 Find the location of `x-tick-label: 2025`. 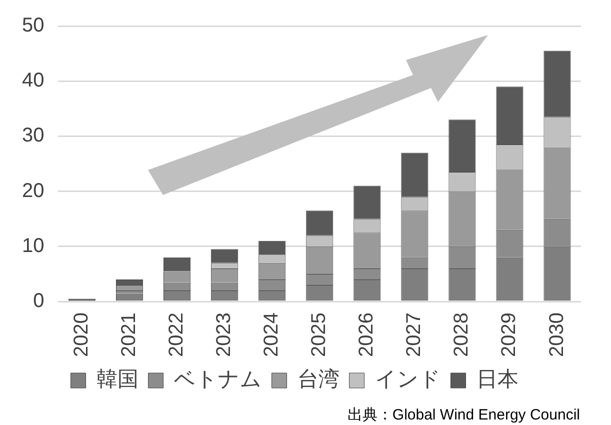

x-tick-label: 2025 is located at coordinates (319, 335).